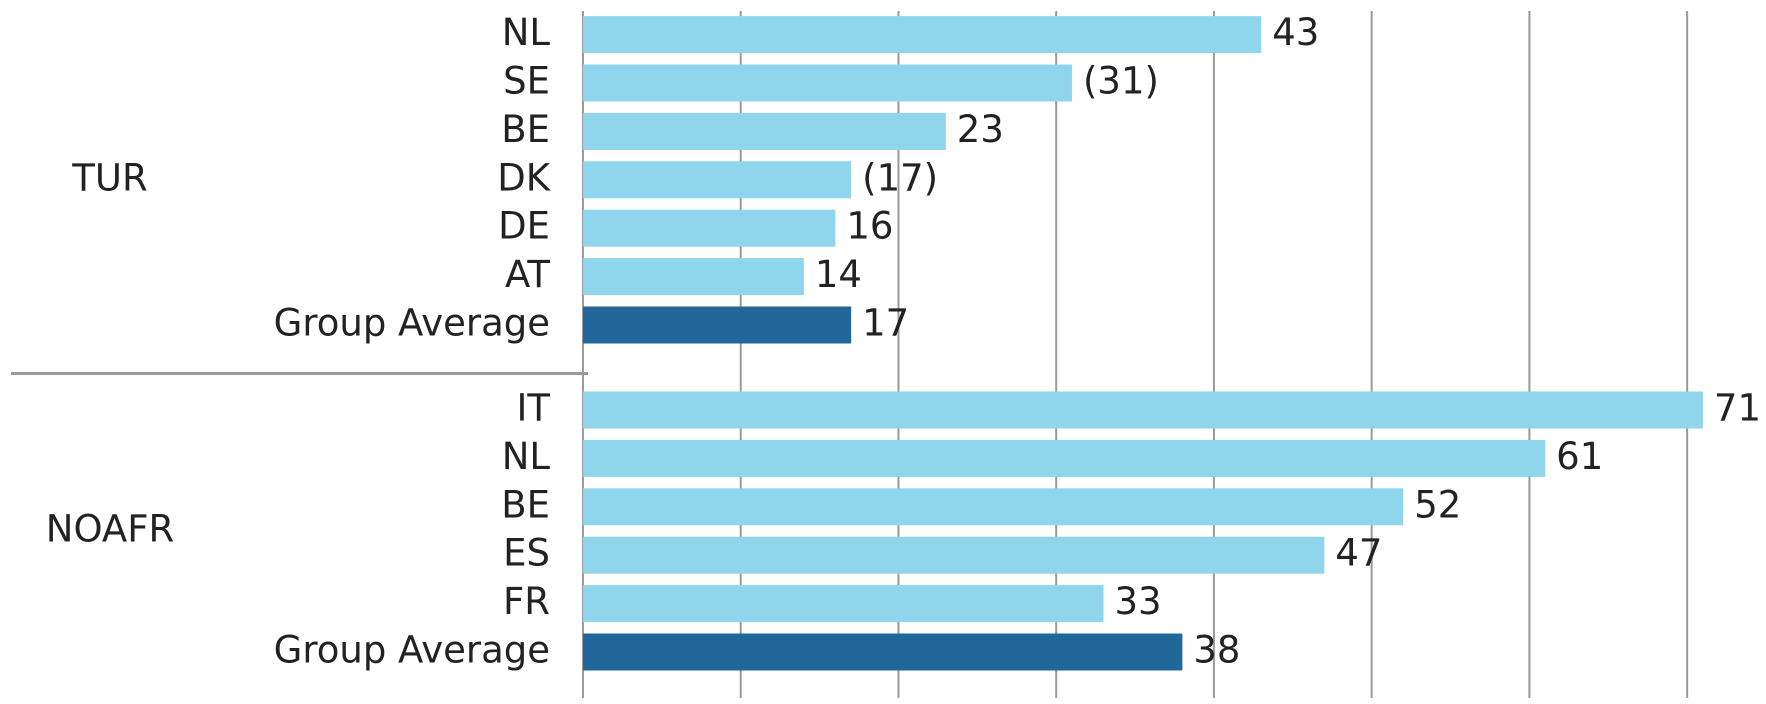  I want to click on group-label: NOAFR, so click(110, 529).